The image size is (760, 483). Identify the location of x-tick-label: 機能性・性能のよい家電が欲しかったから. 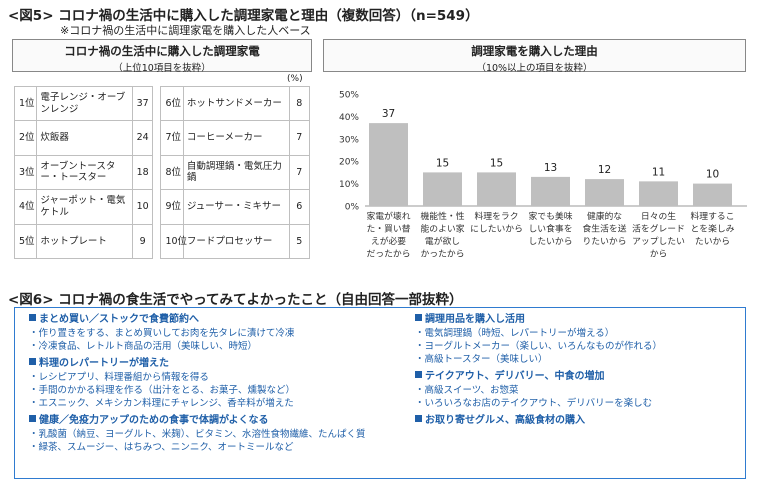
(443, 235).